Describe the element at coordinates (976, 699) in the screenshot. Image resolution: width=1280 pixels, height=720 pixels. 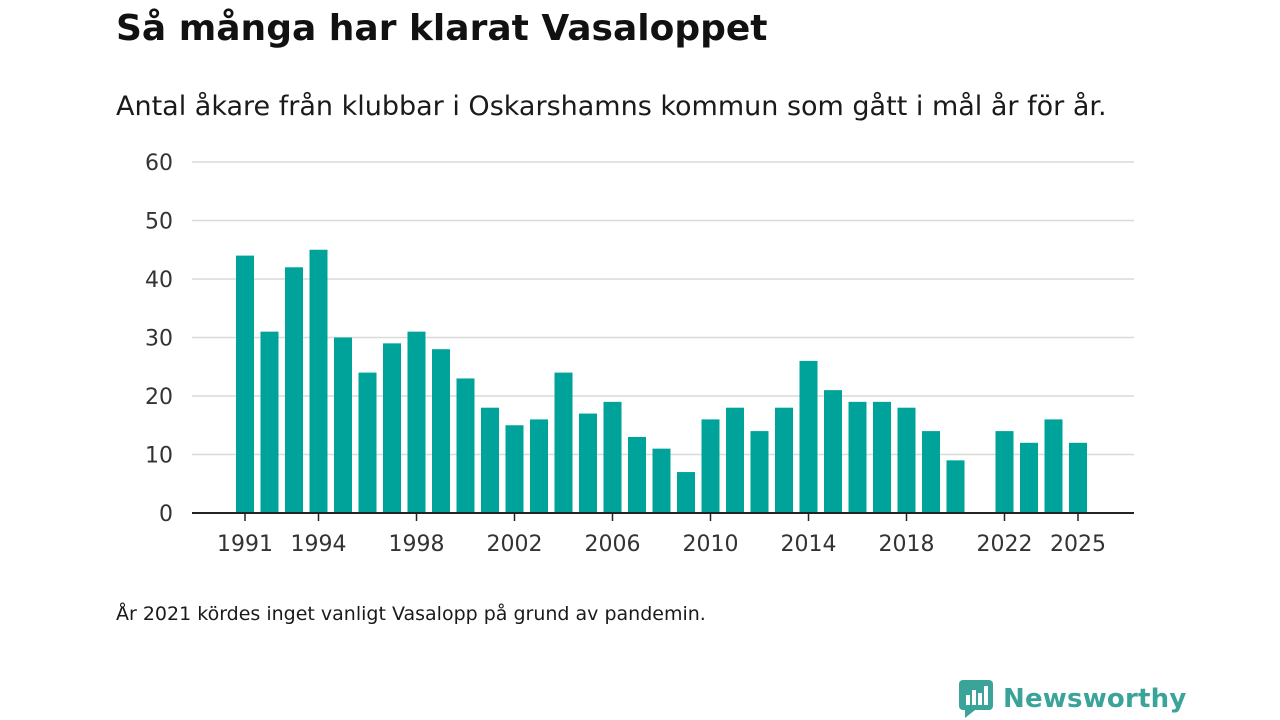
I see `newsworthy-logo-icon` at that location.